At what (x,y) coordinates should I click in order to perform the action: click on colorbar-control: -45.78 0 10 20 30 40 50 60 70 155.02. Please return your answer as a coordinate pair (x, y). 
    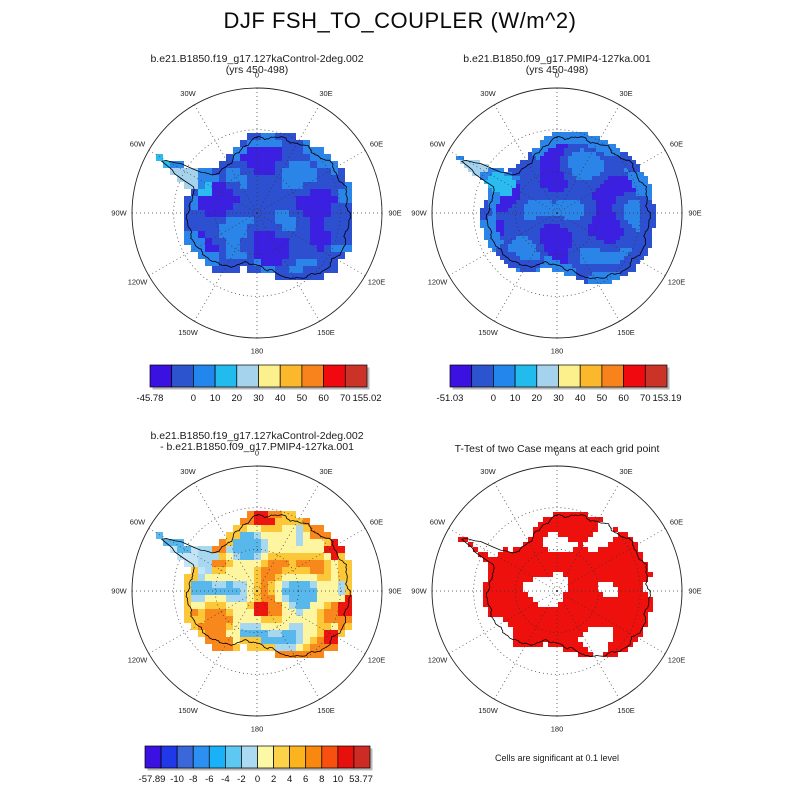
    Looking at the image, I should click on (259, 384).